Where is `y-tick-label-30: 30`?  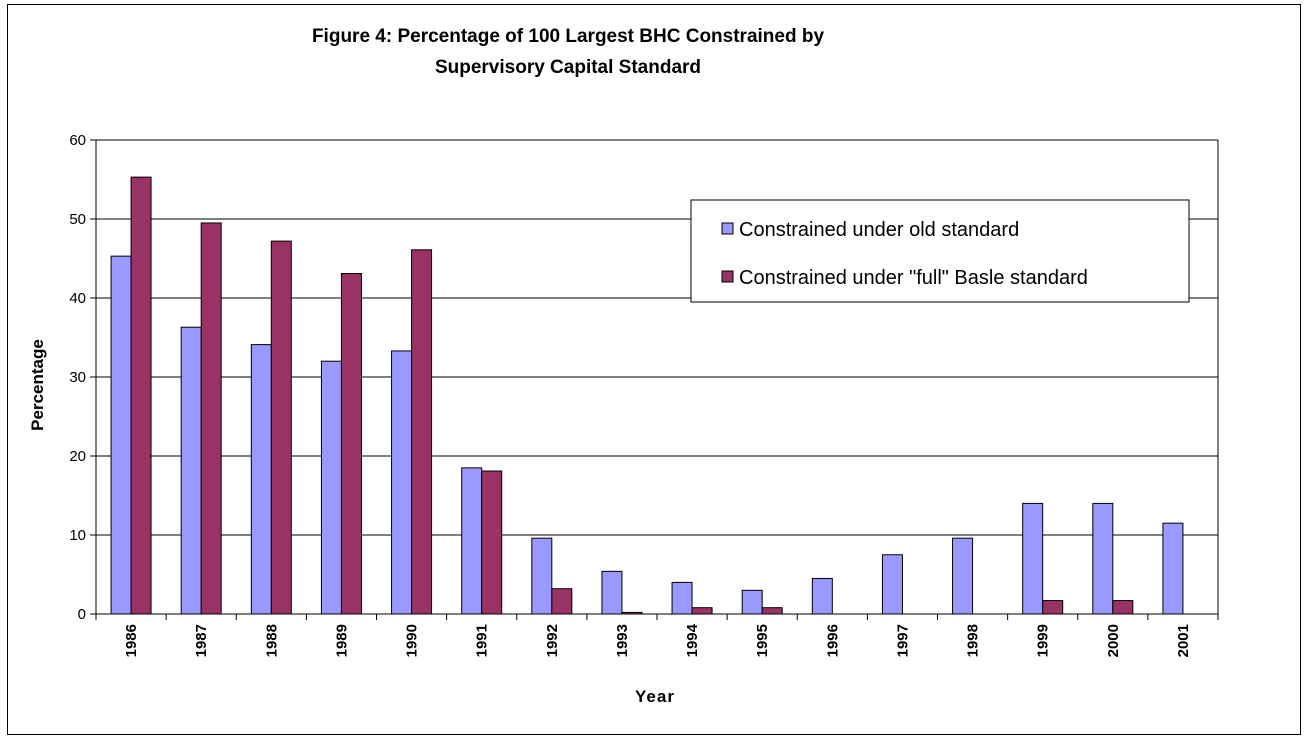 y-tick-label-30: 30 is located at coordinates (77, 377).